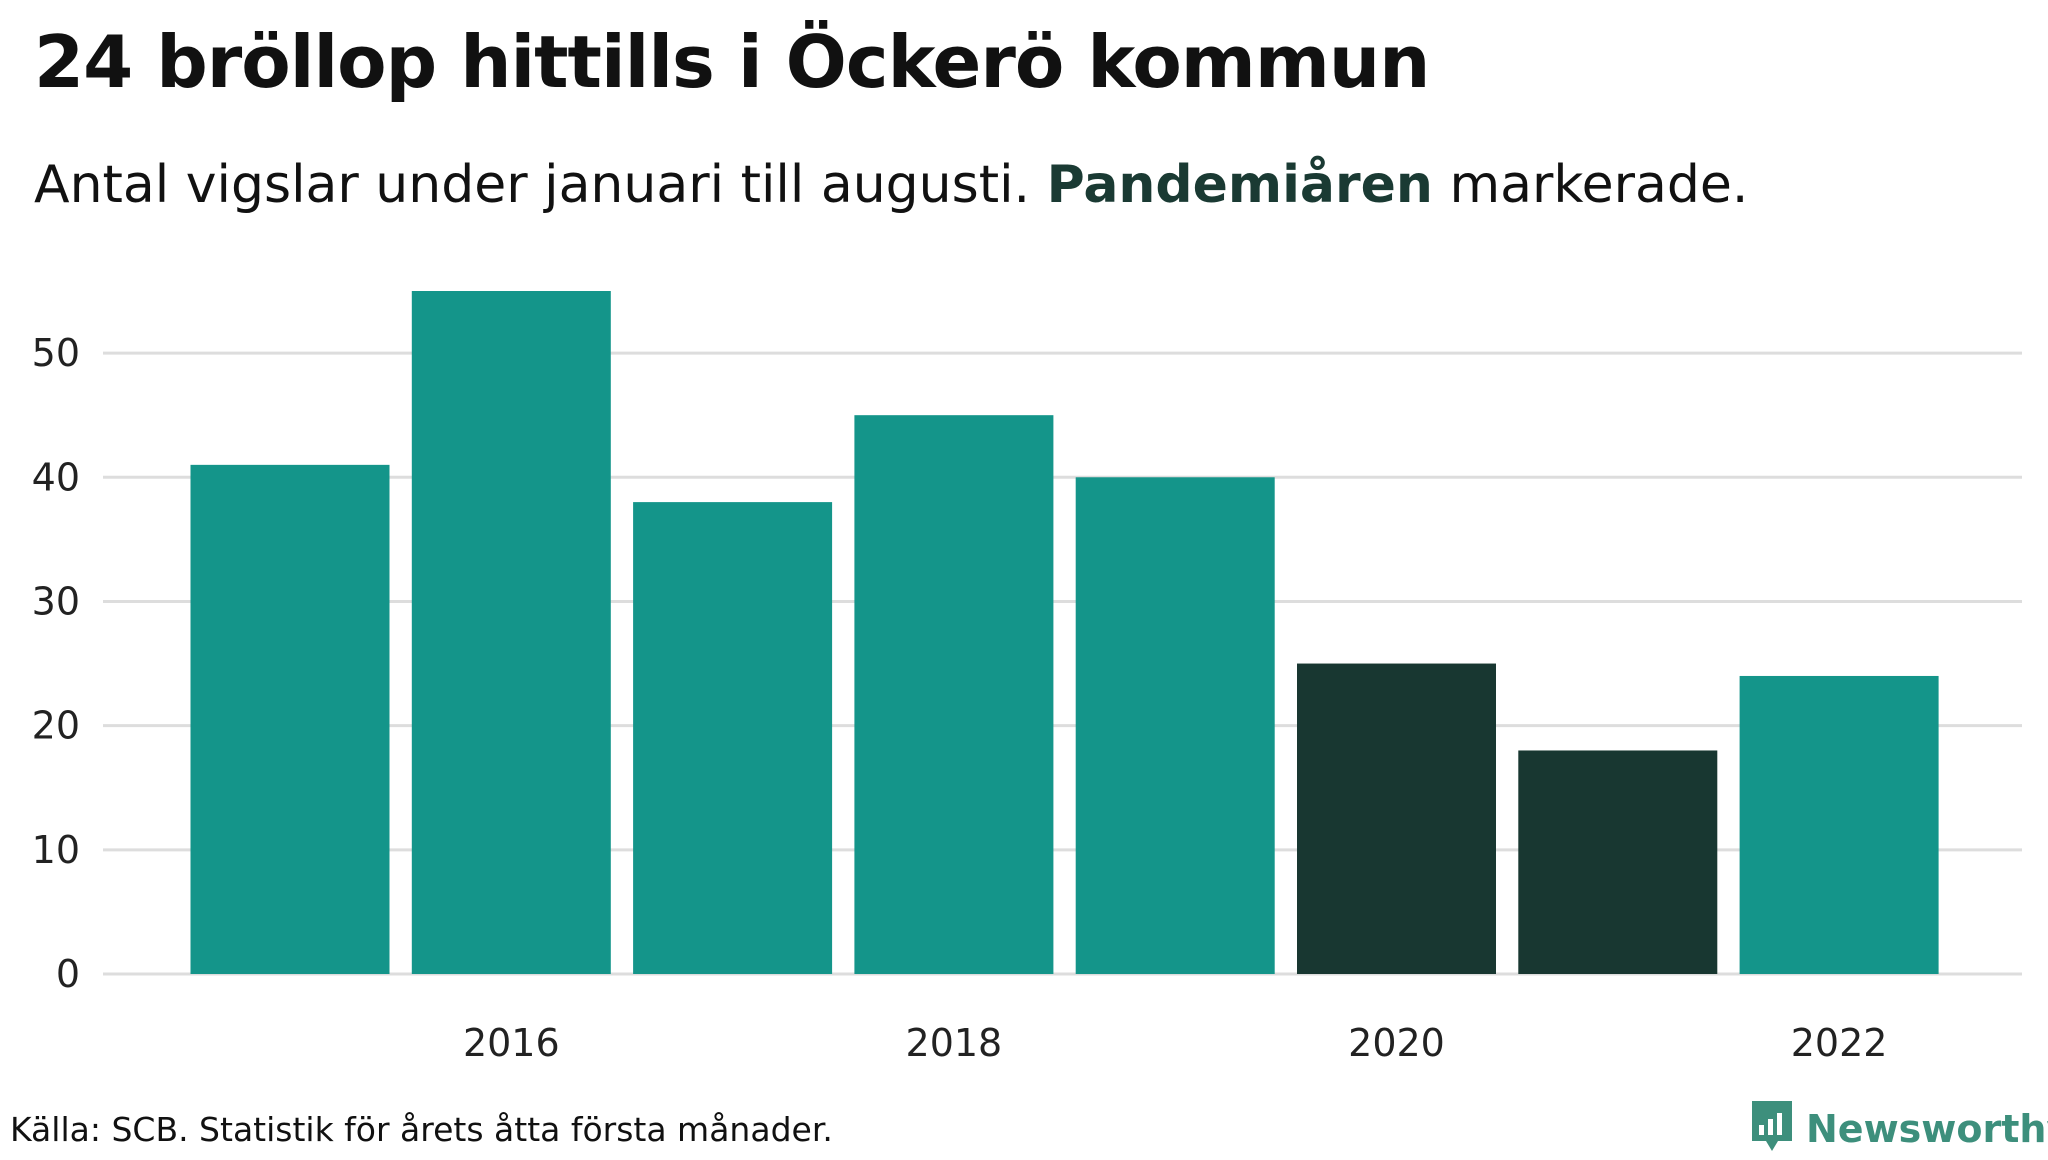  I want to click on y-tick-label: 50, so click(56, 353).